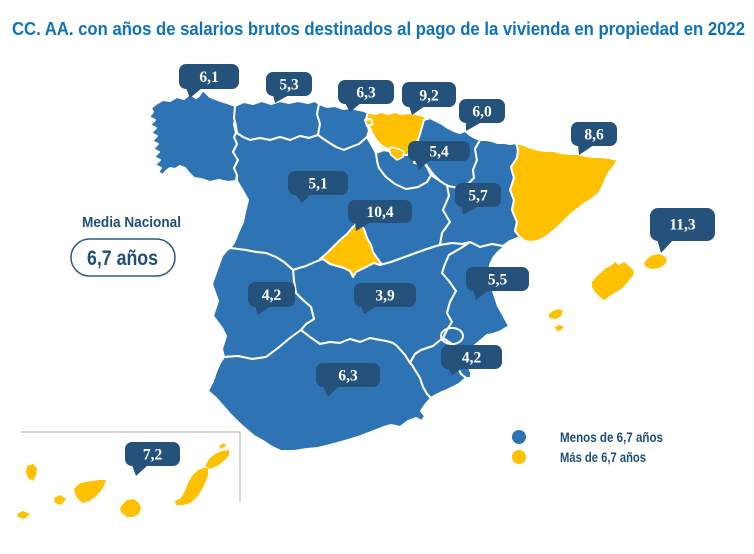  I want to click on svg-text: 8,6, so click(594, 134).